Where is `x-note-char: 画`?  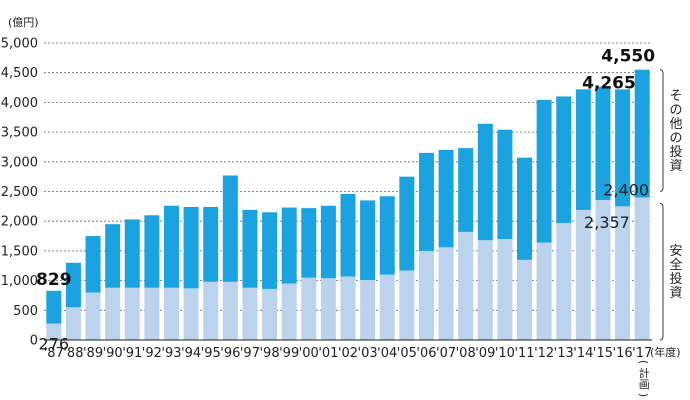
x-note-char: 画 is located at coordinates (644, 384).